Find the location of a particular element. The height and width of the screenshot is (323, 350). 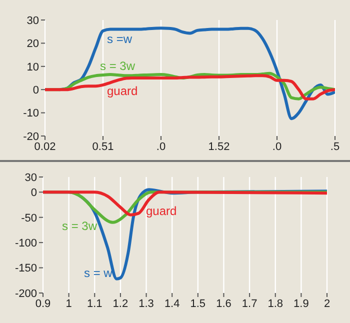

y-tick-label: -20 is located at coordinates (31, 136).